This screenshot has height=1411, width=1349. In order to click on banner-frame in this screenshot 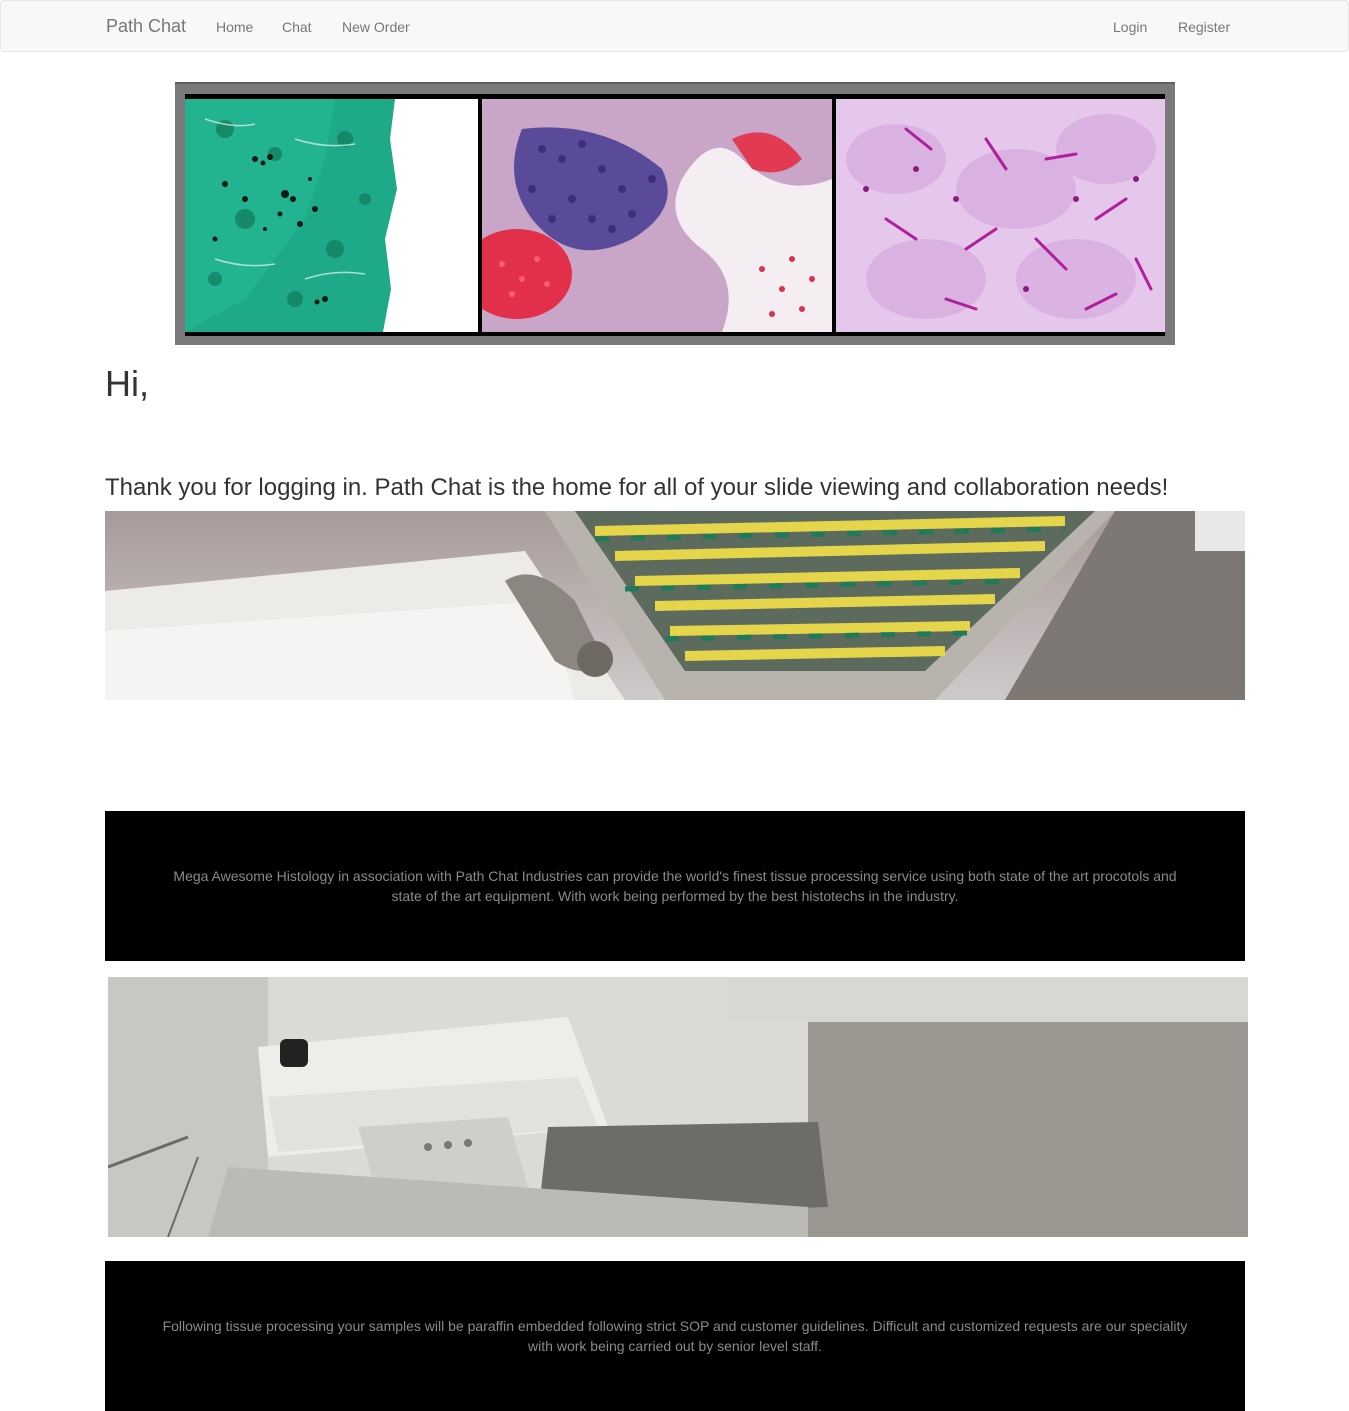, I will do `click(675, 215)`.